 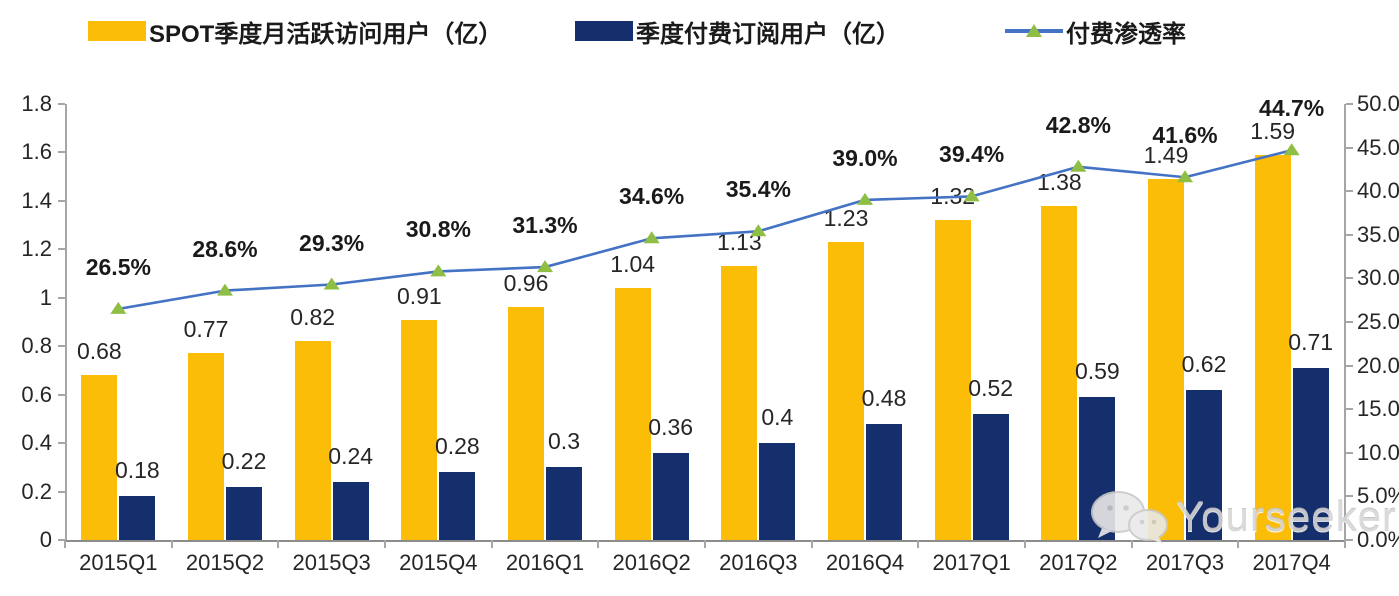 I want to click on penetration-value-label: 44.7%, so click(x=1292, y=108).